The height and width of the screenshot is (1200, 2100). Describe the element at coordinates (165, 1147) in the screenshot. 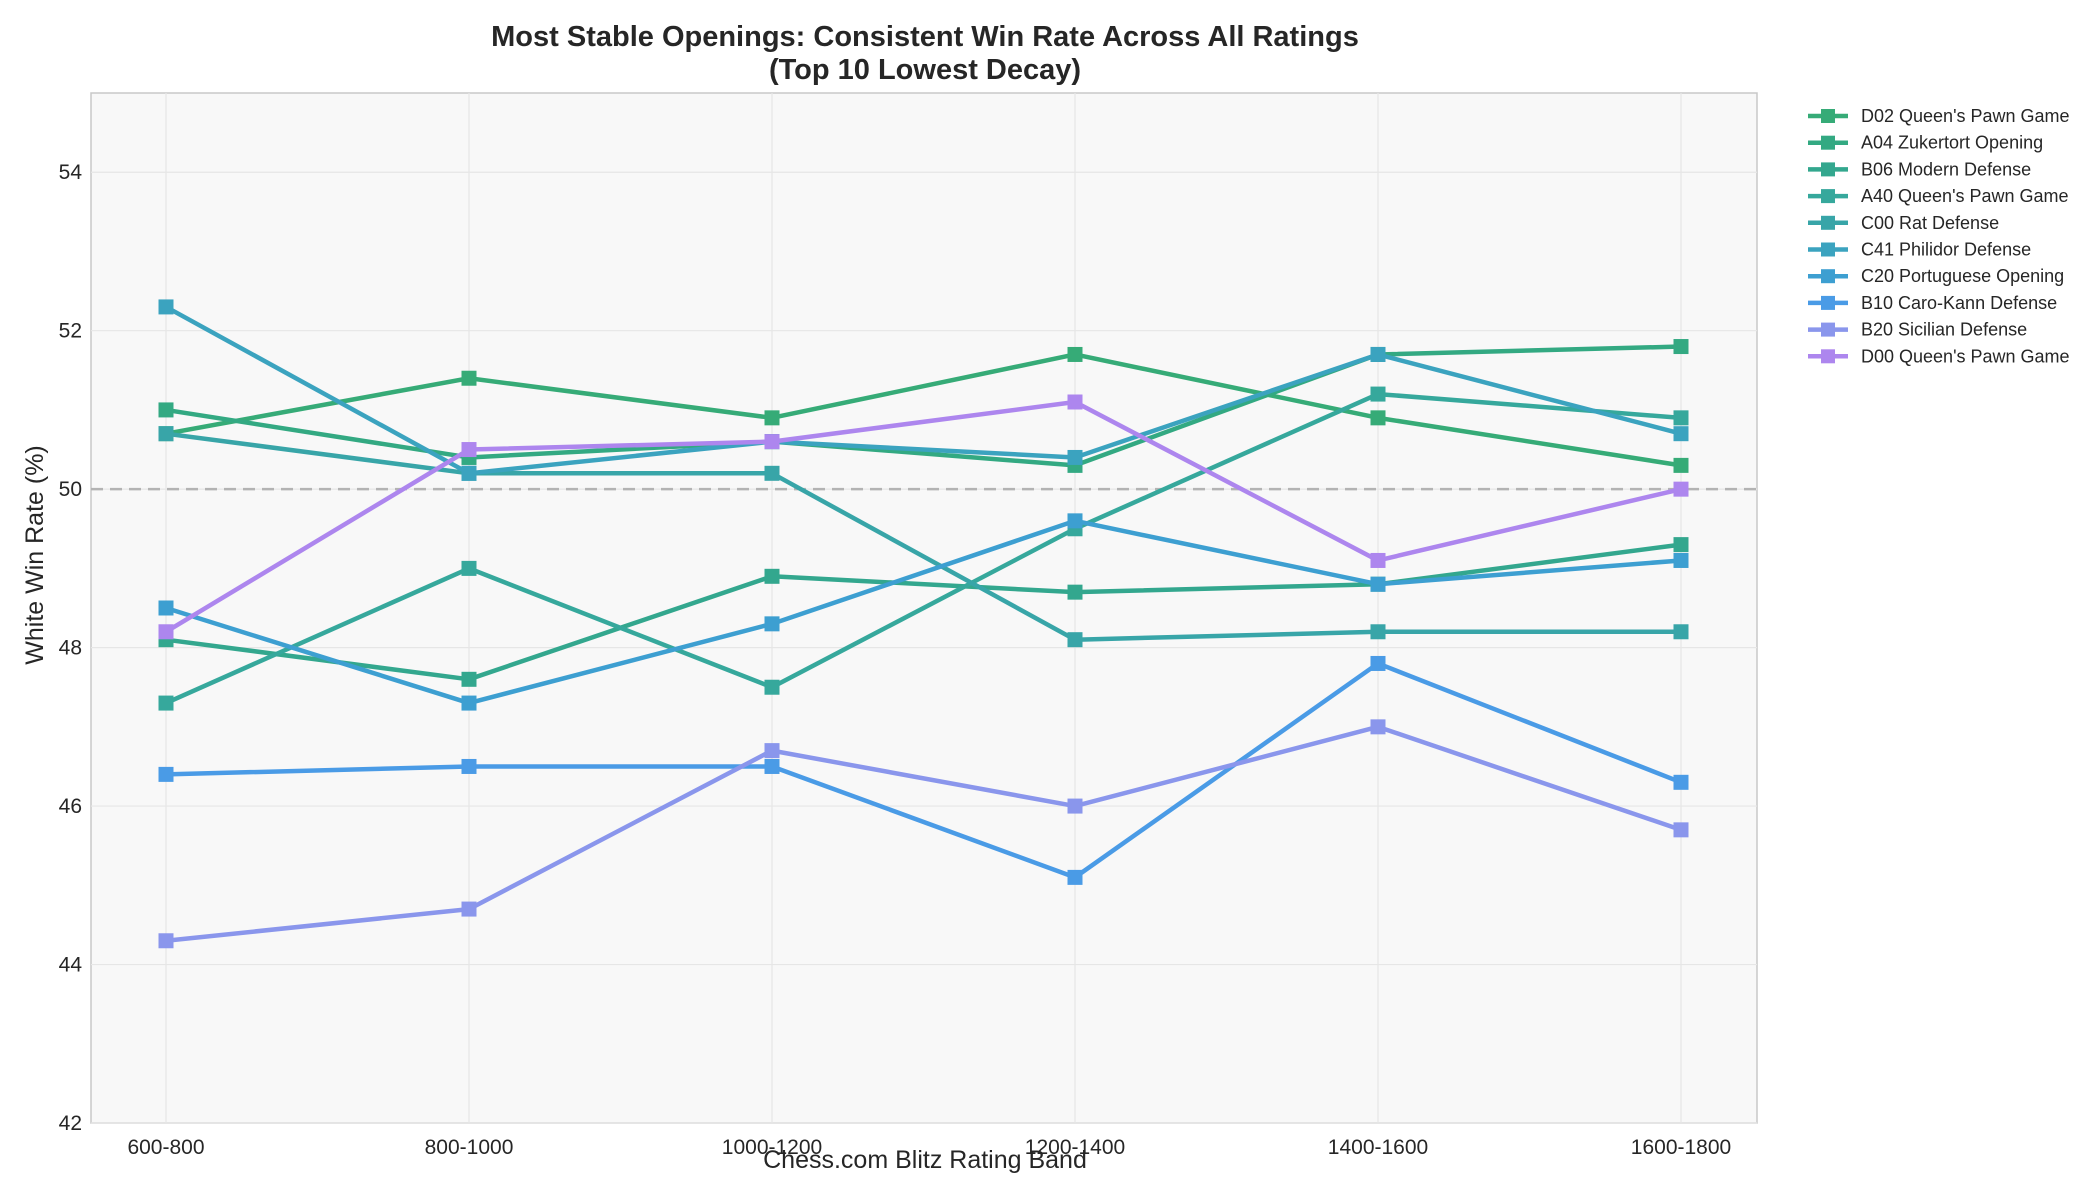

I see `x-tick-label: 600-800` at that location.